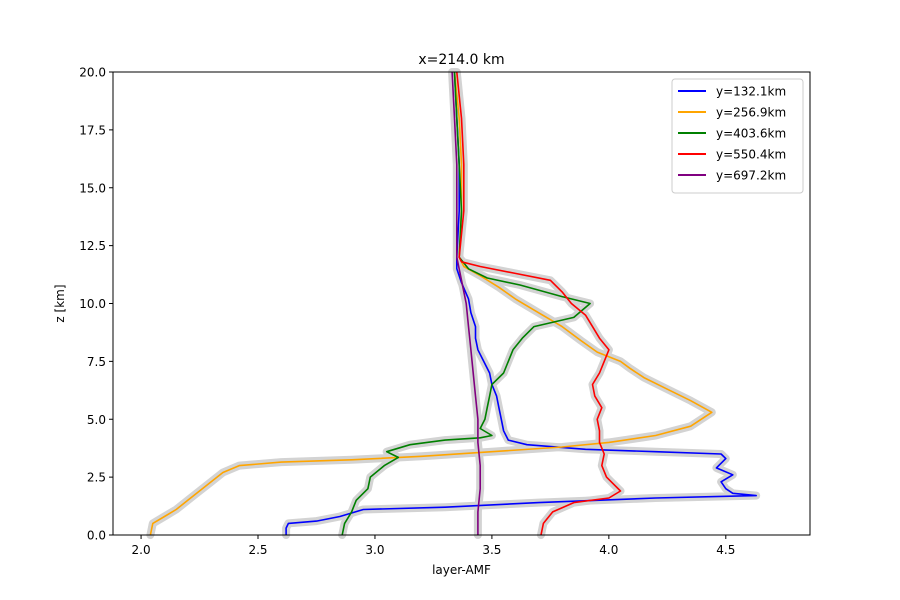 Image resolution: width=900 pixels, height=600 pixels. I want to click on x-tick-label: 3.5, so click(491, 550).